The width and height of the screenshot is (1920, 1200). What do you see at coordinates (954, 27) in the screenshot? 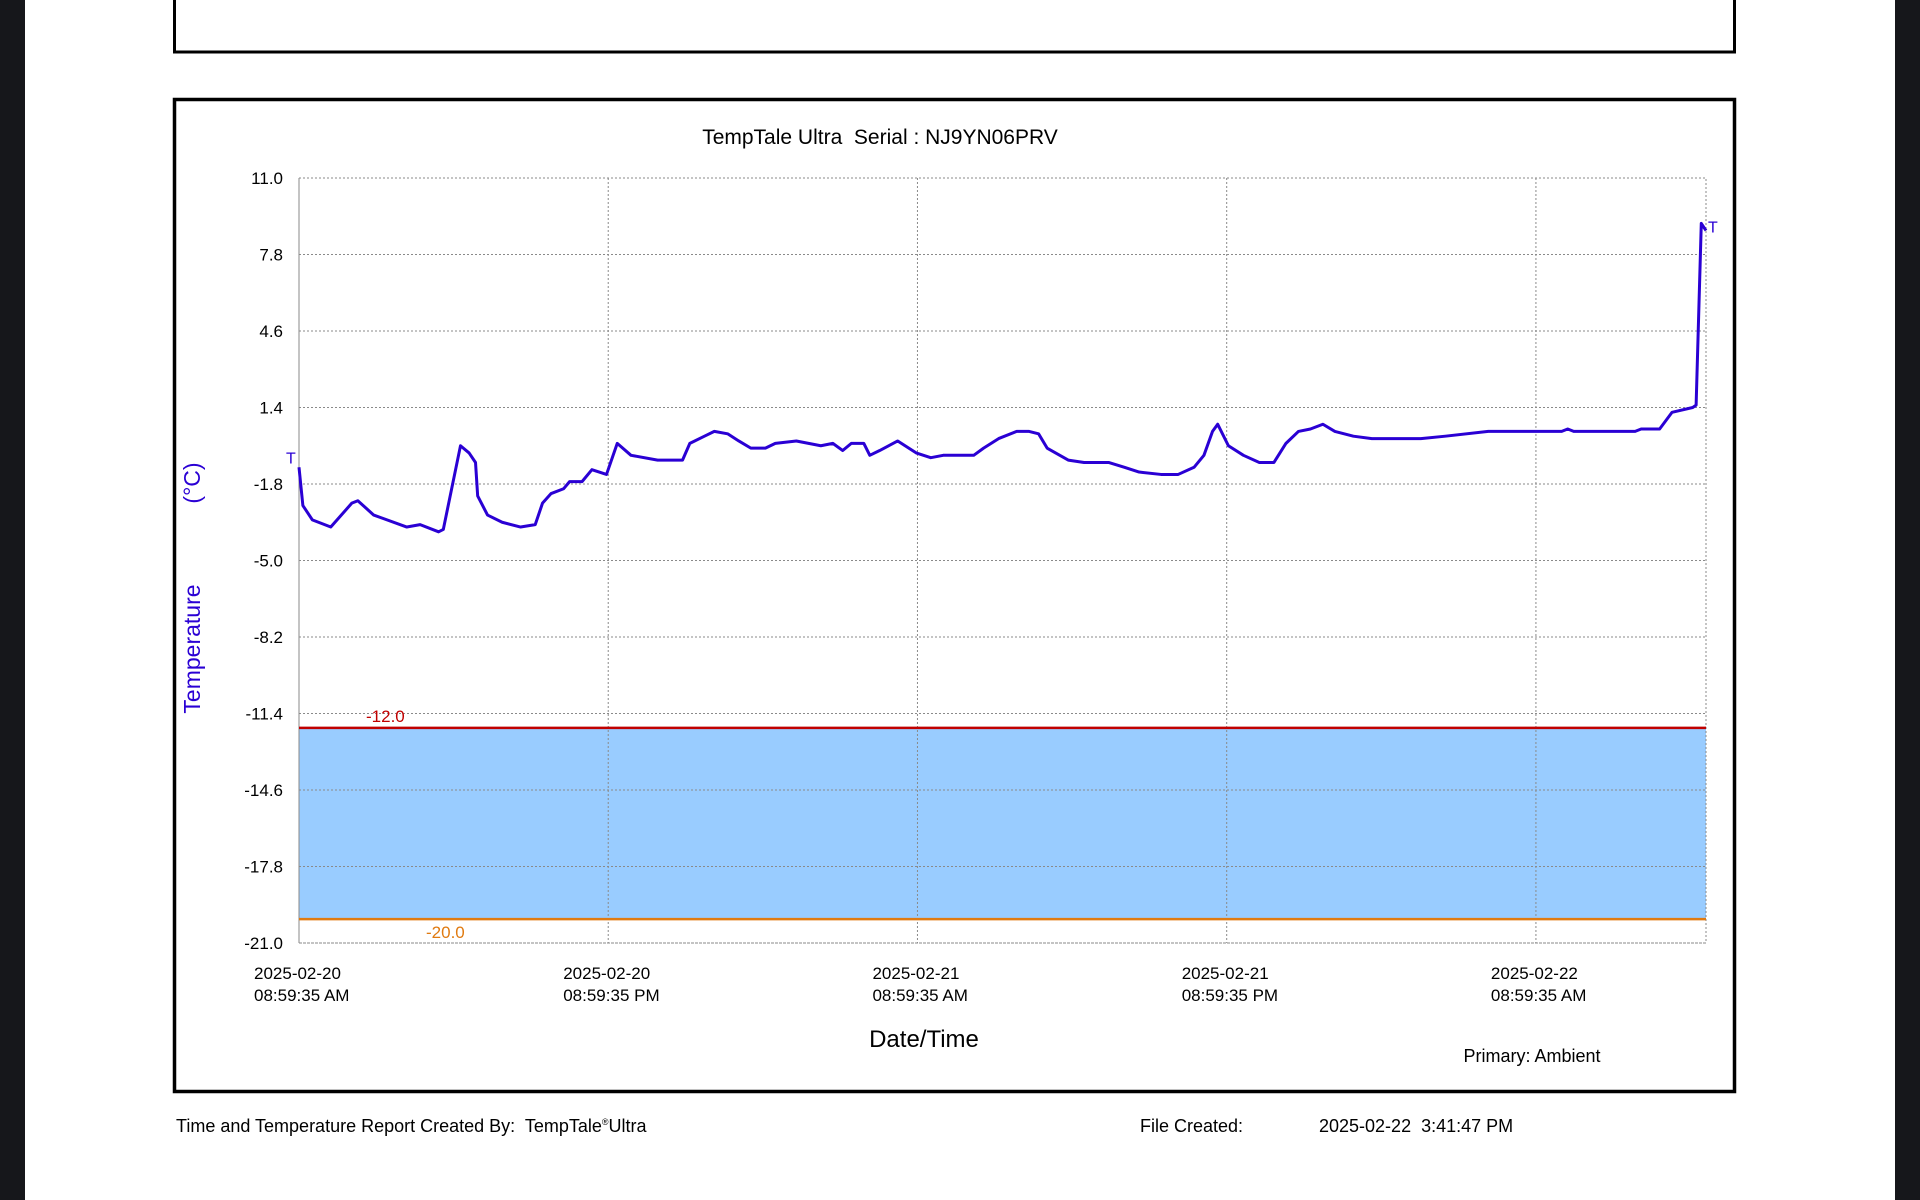
I see `previous-panel` at bounding box center [954, 27].